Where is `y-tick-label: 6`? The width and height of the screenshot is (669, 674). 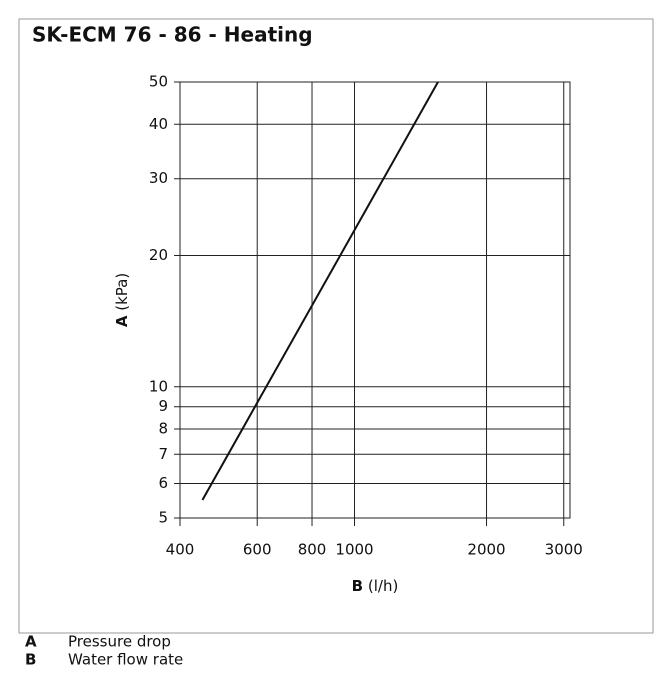
y-tick-label: 6 is located at coordinates (163, 483).